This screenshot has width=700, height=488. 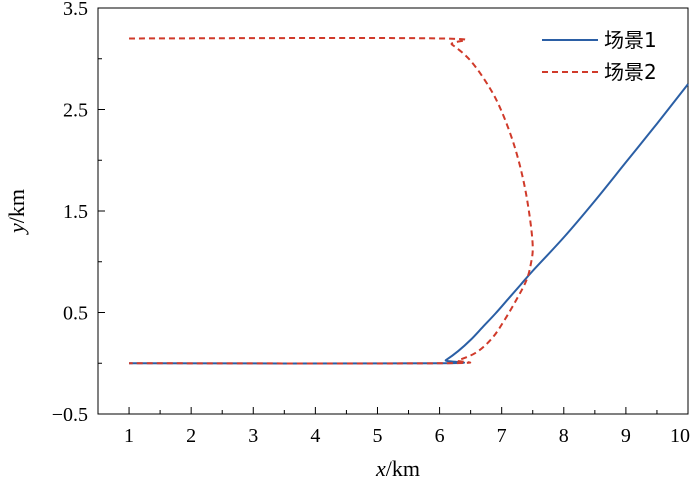 I want to click on x-tick-label: 6, so click(x=440, y=436).